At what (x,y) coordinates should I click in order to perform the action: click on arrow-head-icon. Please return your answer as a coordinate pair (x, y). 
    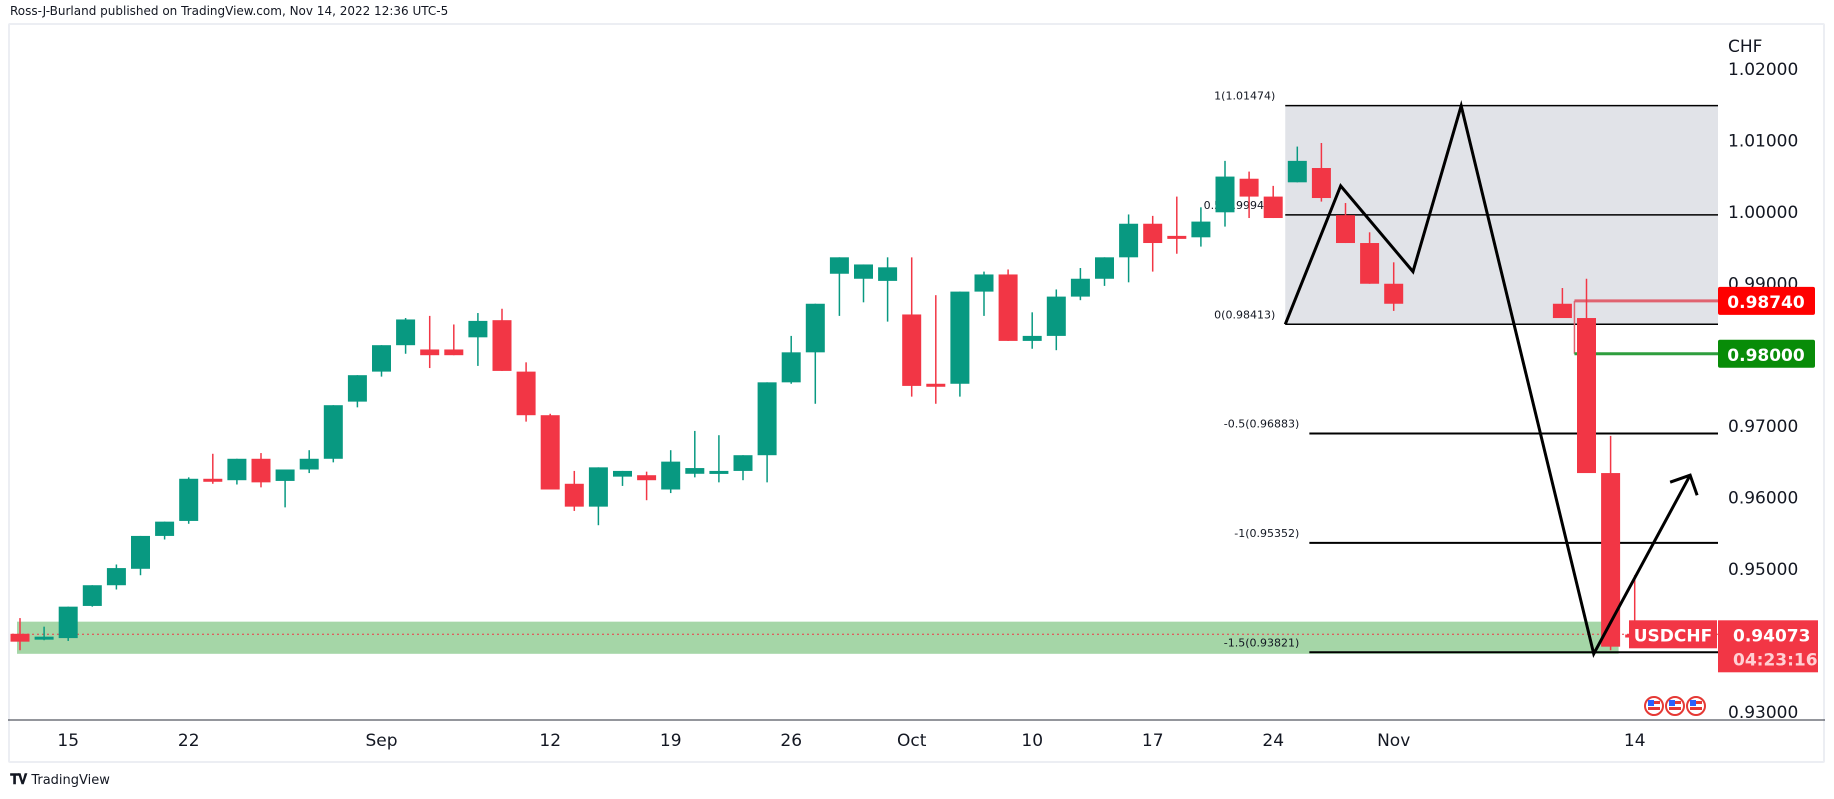
    Looking at the image, I should click on (1684, 484).